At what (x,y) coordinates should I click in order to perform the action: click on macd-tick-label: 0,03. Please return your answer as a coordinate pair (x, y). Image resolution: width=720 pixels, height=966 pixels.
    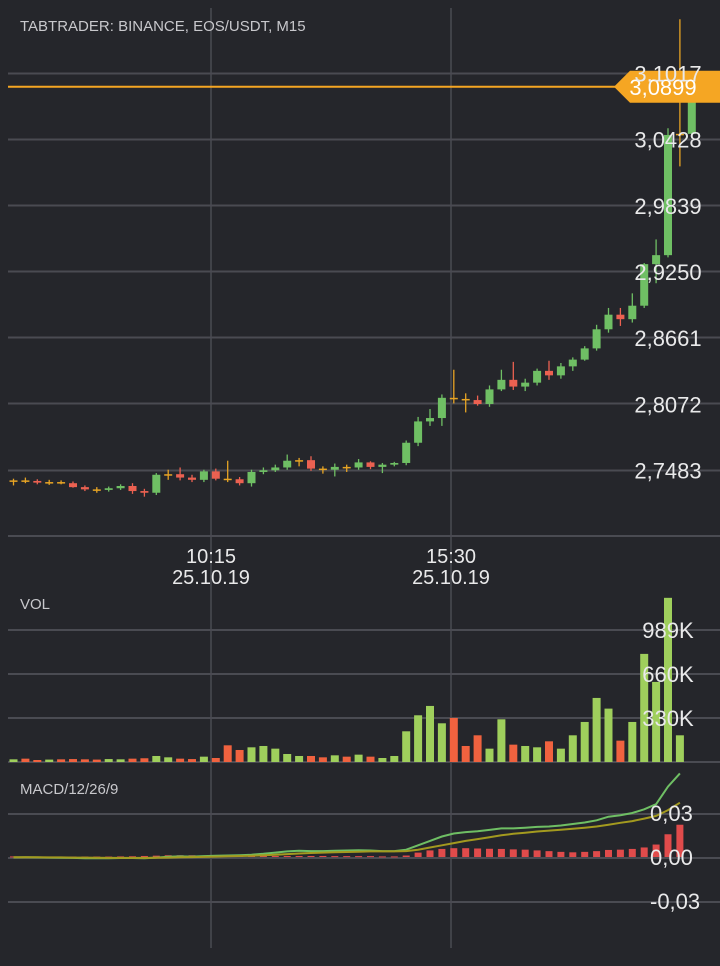
    Looking at the image, I should click on (671, 813).